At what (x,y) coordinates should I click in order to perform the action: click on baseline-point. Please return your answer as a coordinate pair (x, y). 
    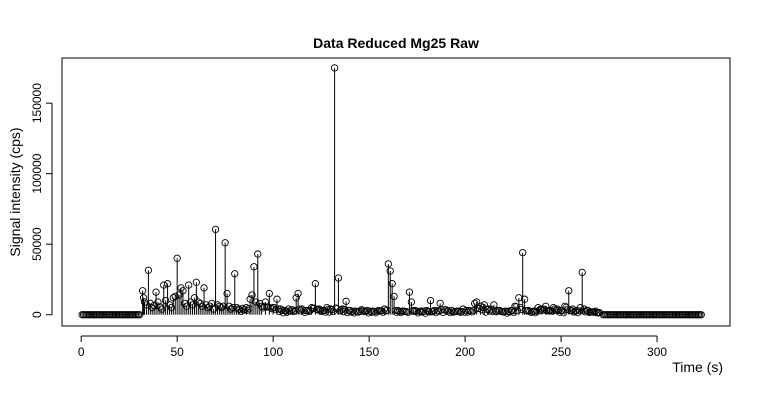
    Looking at the image, I should click on (701, 315).